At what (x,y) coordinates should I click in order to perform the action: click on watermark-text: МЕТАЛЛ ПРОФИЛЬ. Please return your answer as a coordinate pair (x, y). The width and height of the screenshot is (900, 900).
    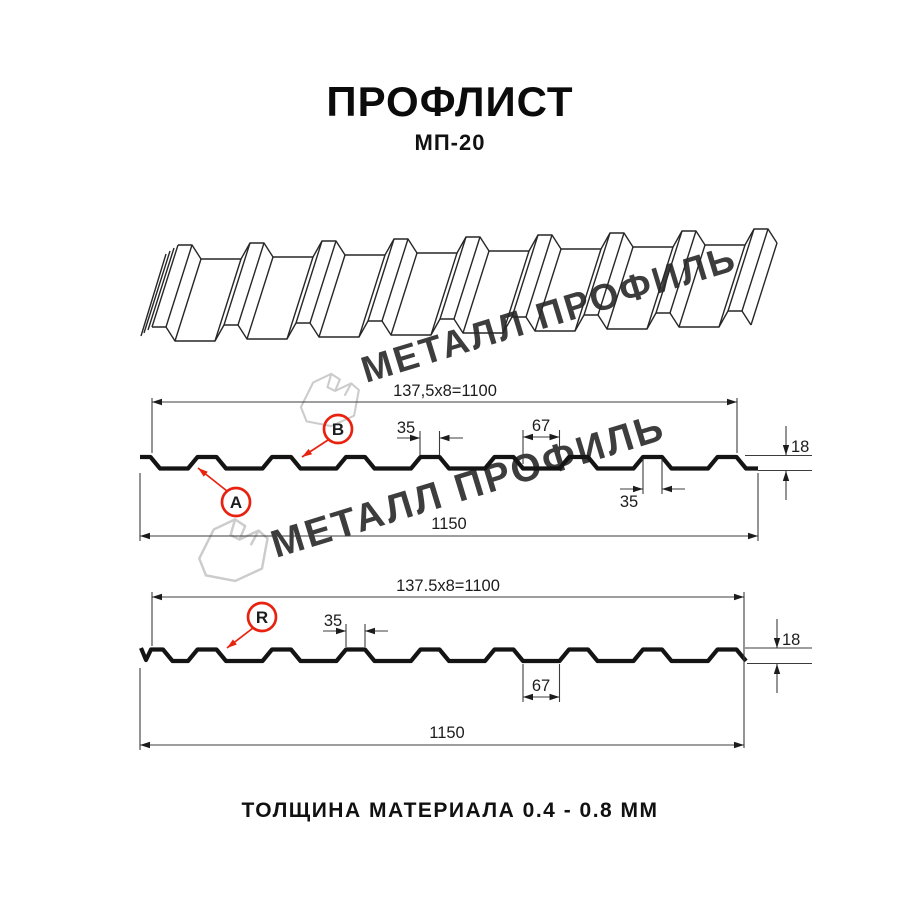
    Looking at the image, I should click on (468, 486).